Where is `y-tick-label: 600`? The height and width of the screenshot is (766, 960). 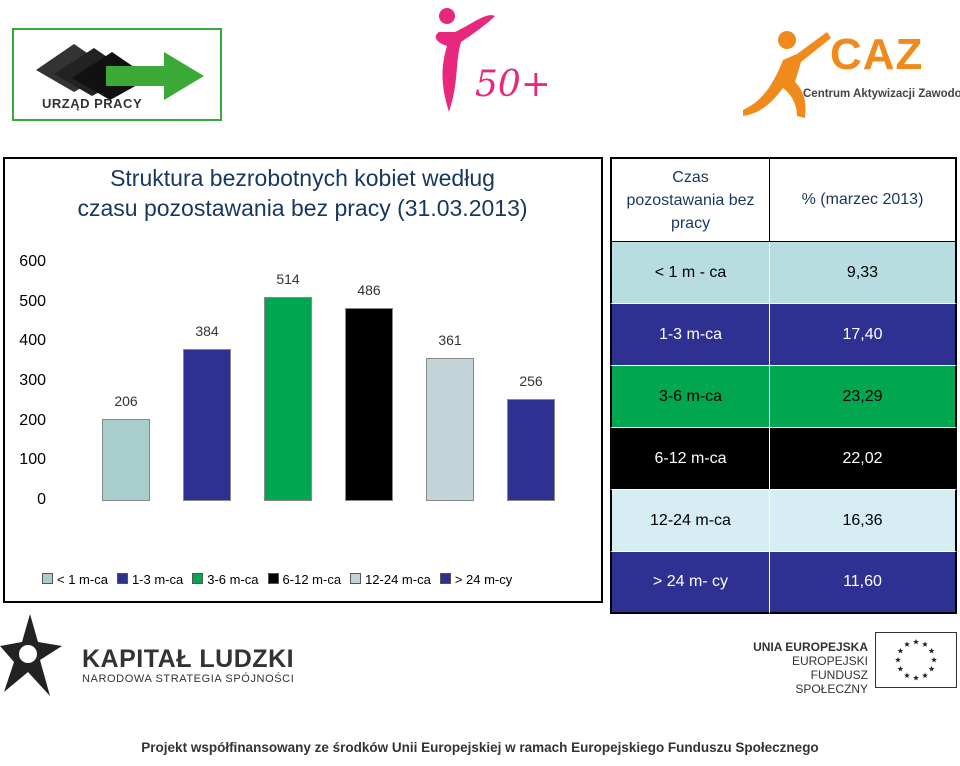 y-tick-label: 600 is located at coordinates (32, 261).